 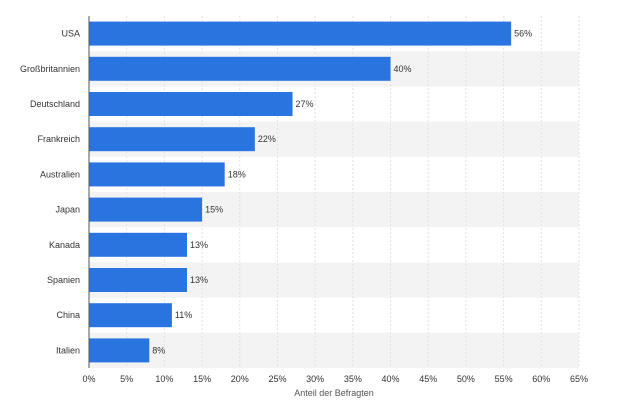 What do you see at coordinates (55, 104) in the screenshot?
I see `category-label: Deutschland` at bounding box center [55, 104].